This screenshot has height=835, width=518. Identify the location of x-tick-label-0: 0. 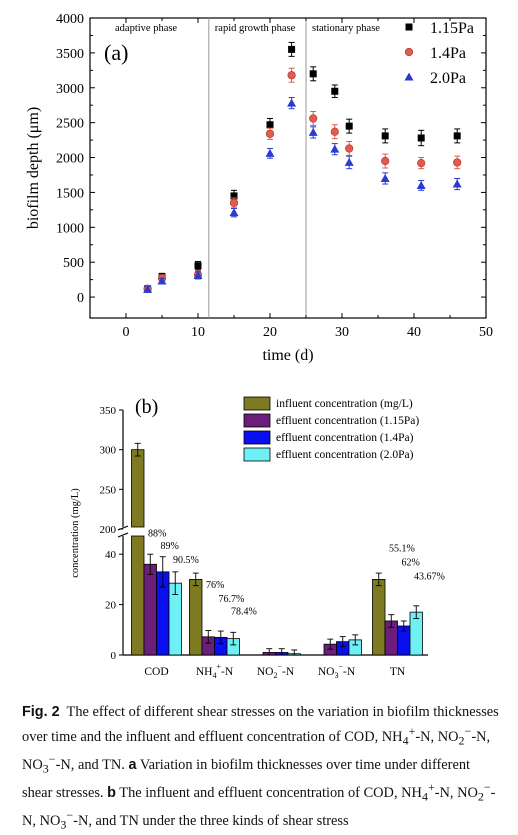
(126, 332).